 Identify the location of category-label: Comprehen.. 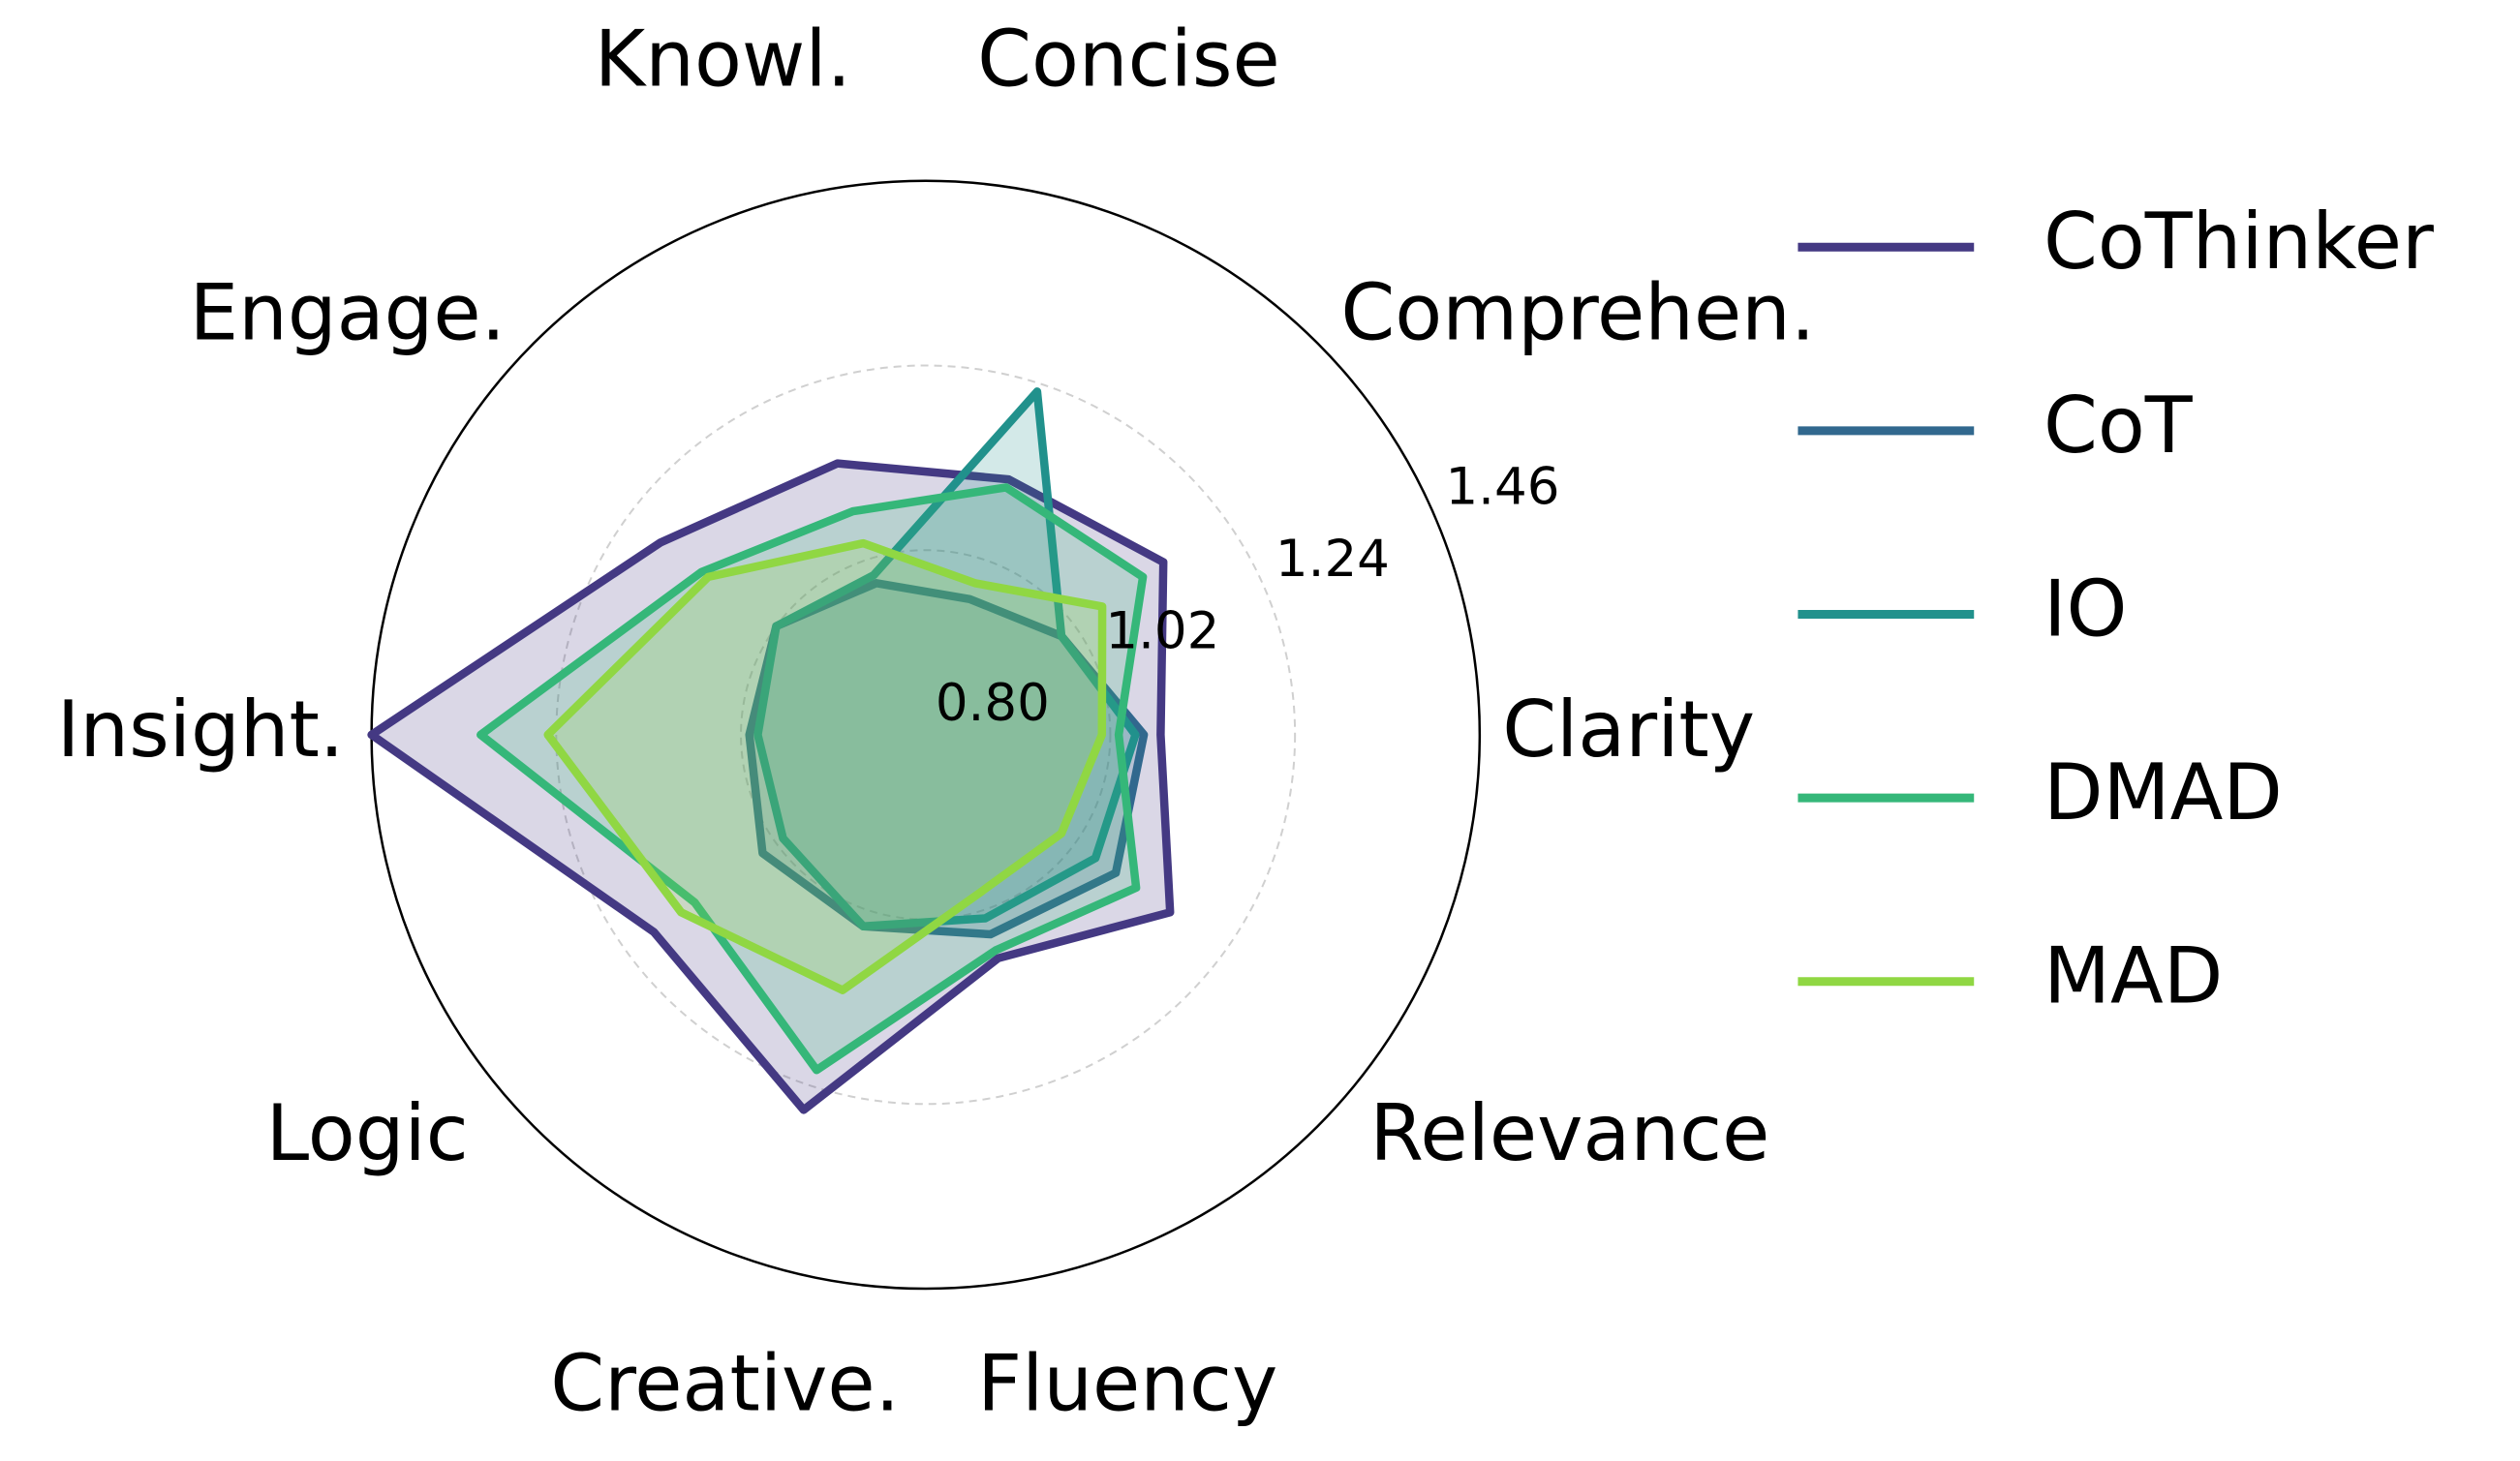
(1578, 313).